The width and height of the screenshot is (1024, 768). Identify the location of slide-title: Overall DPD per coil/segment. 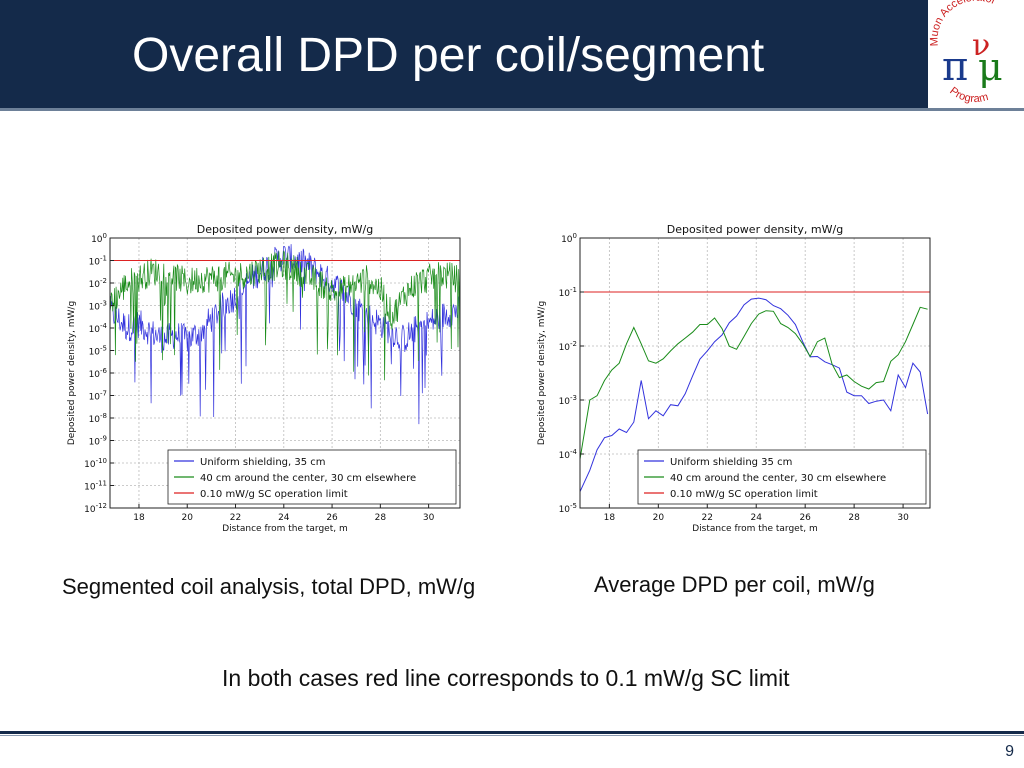
(448, 55).